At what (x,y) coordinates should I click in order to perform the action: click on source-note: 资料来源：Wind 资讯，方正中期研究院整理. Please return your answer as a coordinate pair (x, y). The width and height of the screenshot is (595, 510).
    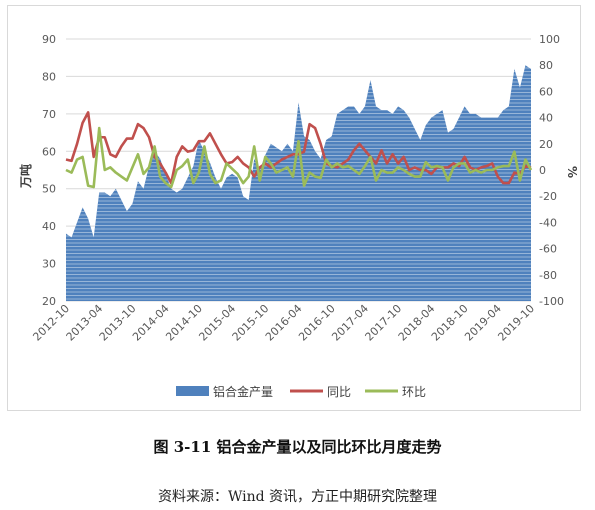
    Looking at the image, I should click on (297, 497).